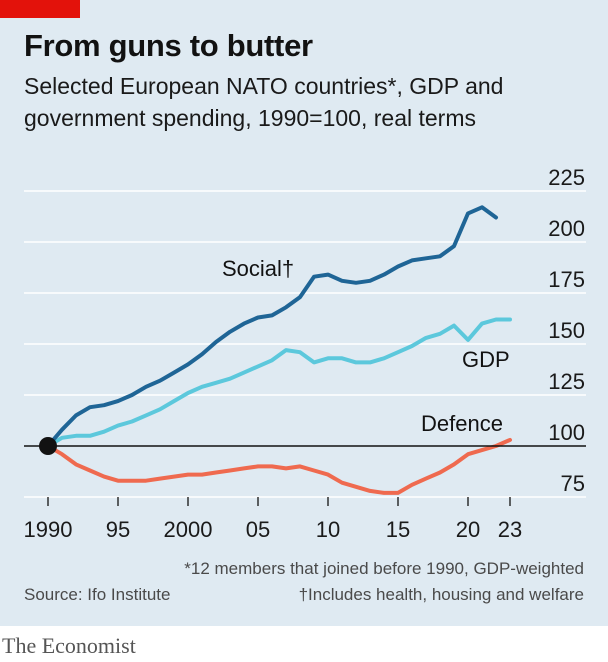  What do you see at coordinates (566, 330) in the screenshot?
I see `y-tick-label-150: 150` at bounding box center [566, 330].